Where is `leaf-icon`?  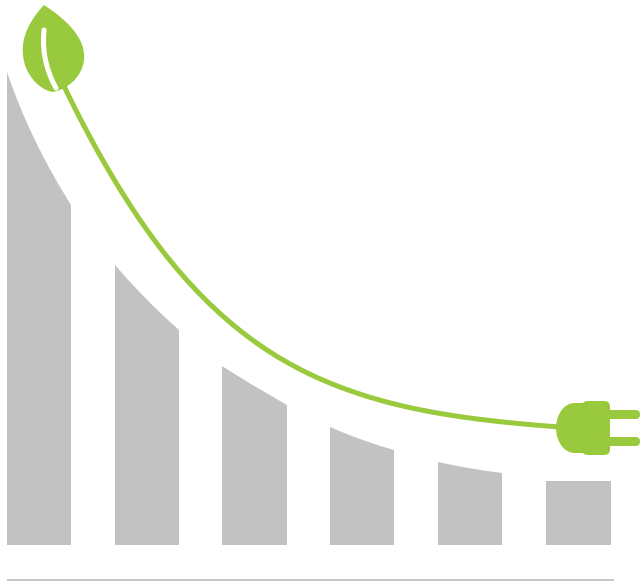 leaf-icon is located at coordinates (53, 48).